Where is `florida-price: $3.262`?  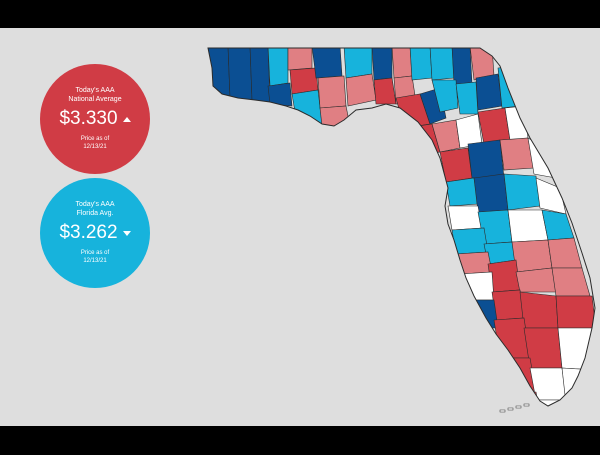
florida-price: $3.262 is located at coordinates (88, 232).